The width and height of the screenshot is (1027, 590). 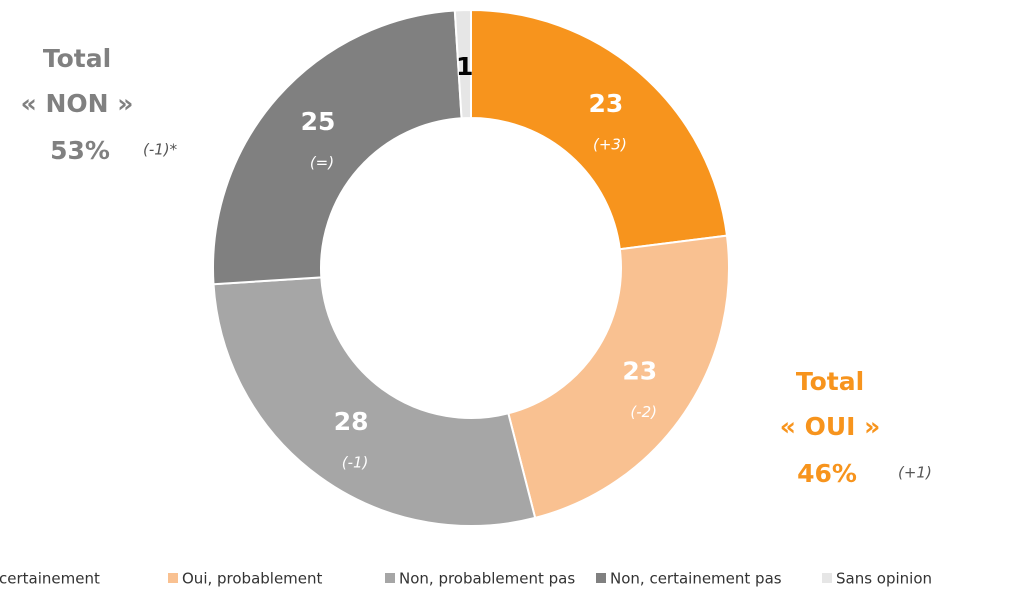 What do you see at coordinates (252, 579) in the screenshot?
I see `legend-label: Oui, probablement` at bounding box center [252, 579].